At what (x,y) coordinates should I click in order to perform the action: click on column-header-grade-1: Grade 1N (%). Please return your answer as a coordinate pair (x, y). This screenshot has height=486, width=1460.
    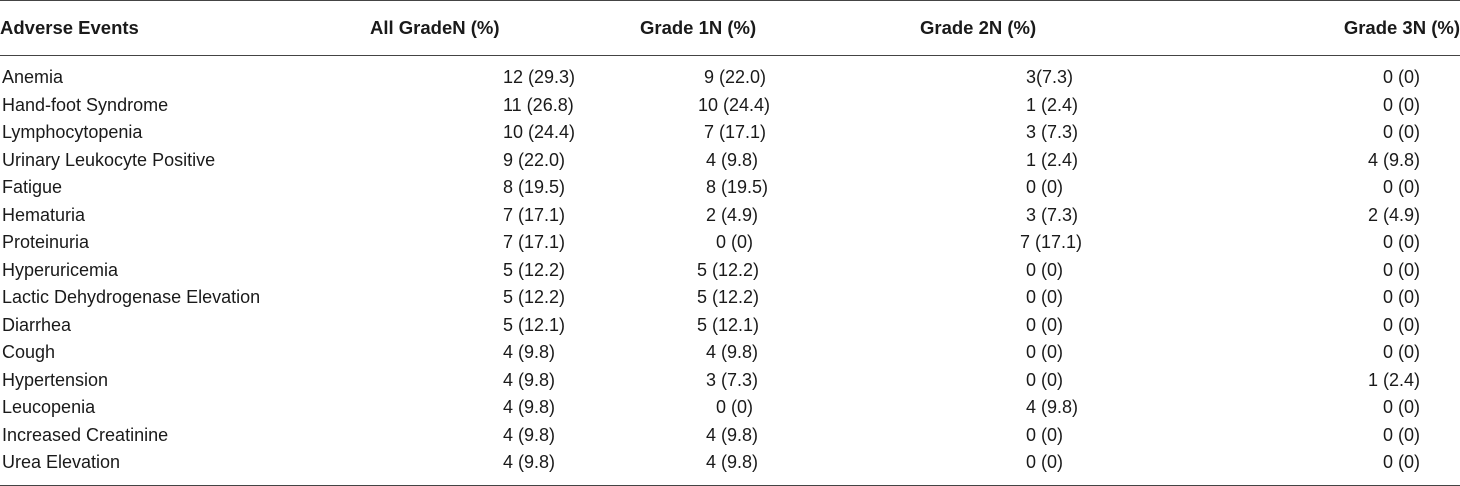
    Looking at the image, I should click on (780, 28).